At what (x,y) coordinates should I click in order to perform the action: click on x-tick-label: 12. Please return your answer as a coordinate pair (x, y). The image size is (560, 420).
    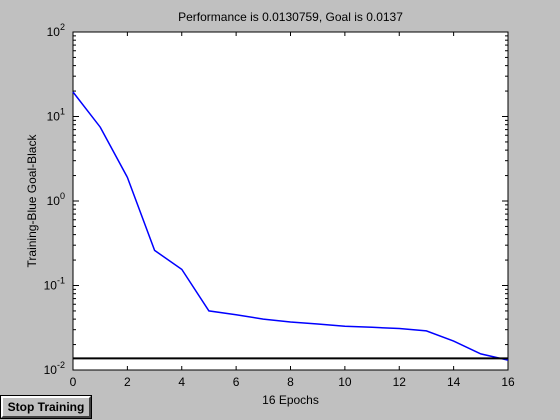
    Looking at the image, I should click on (400, 382).